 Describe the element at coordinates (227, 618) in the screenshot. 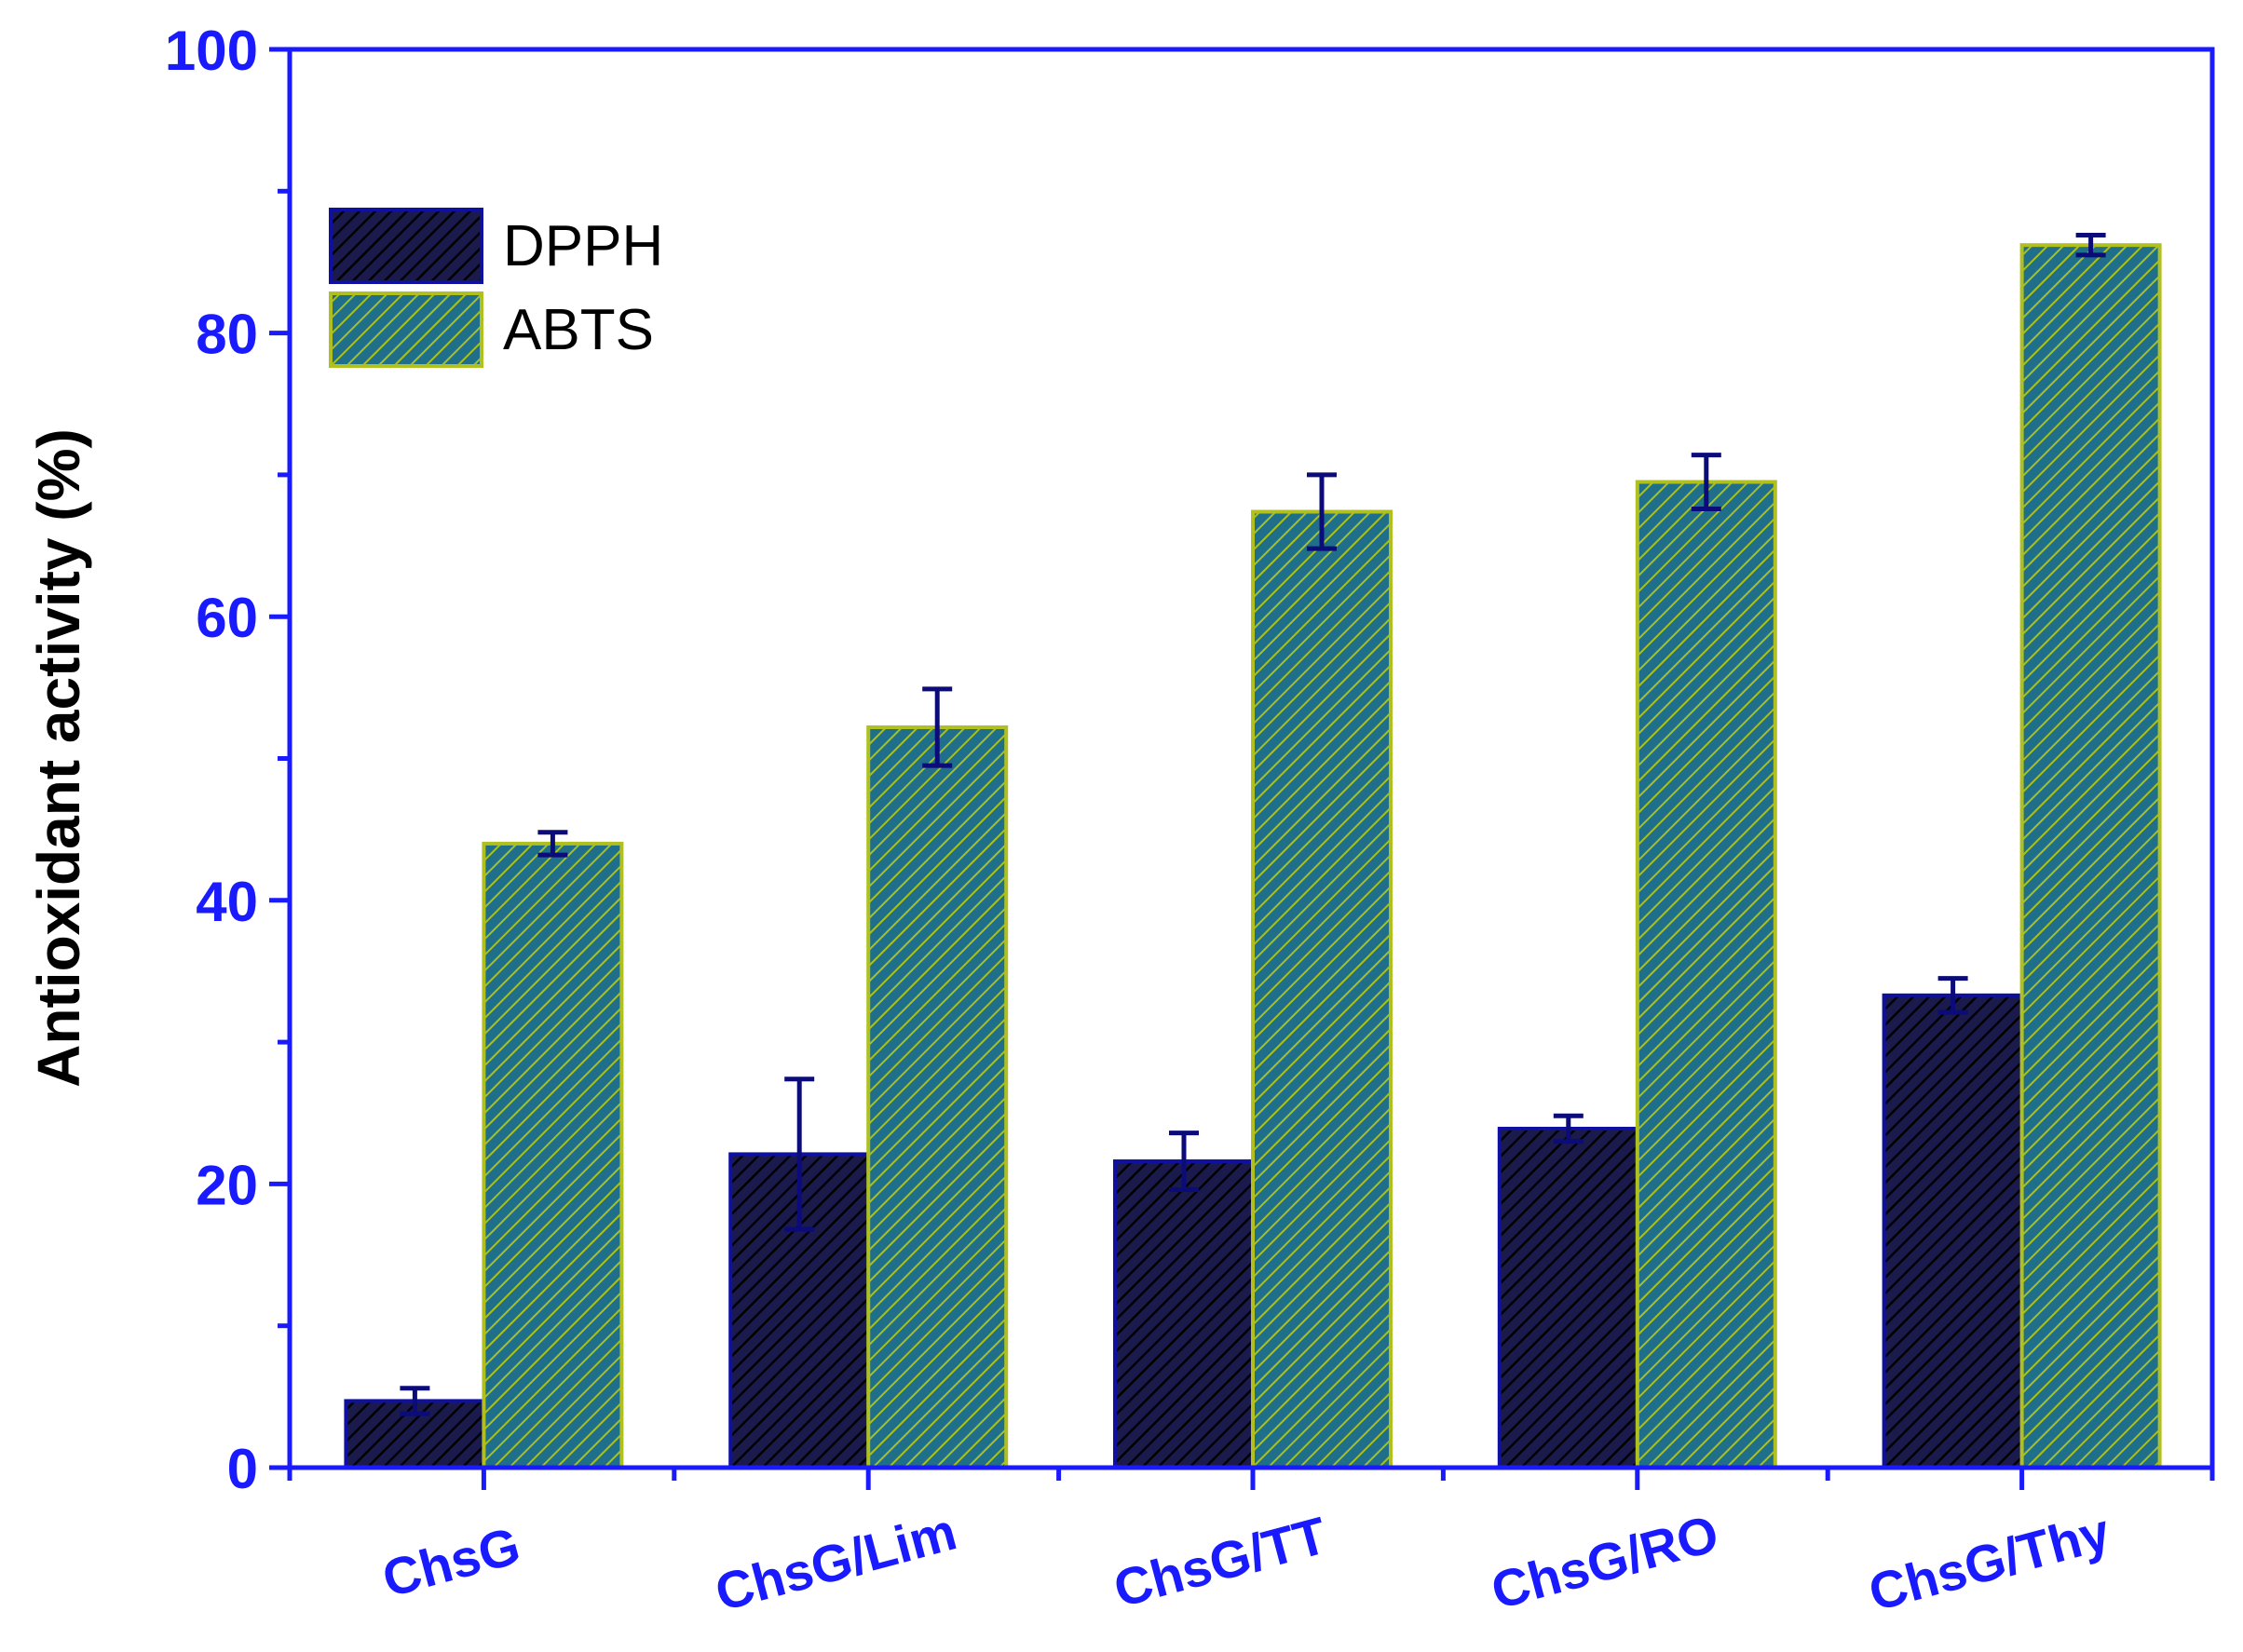

I see `y-tick-label: 60` at that location.